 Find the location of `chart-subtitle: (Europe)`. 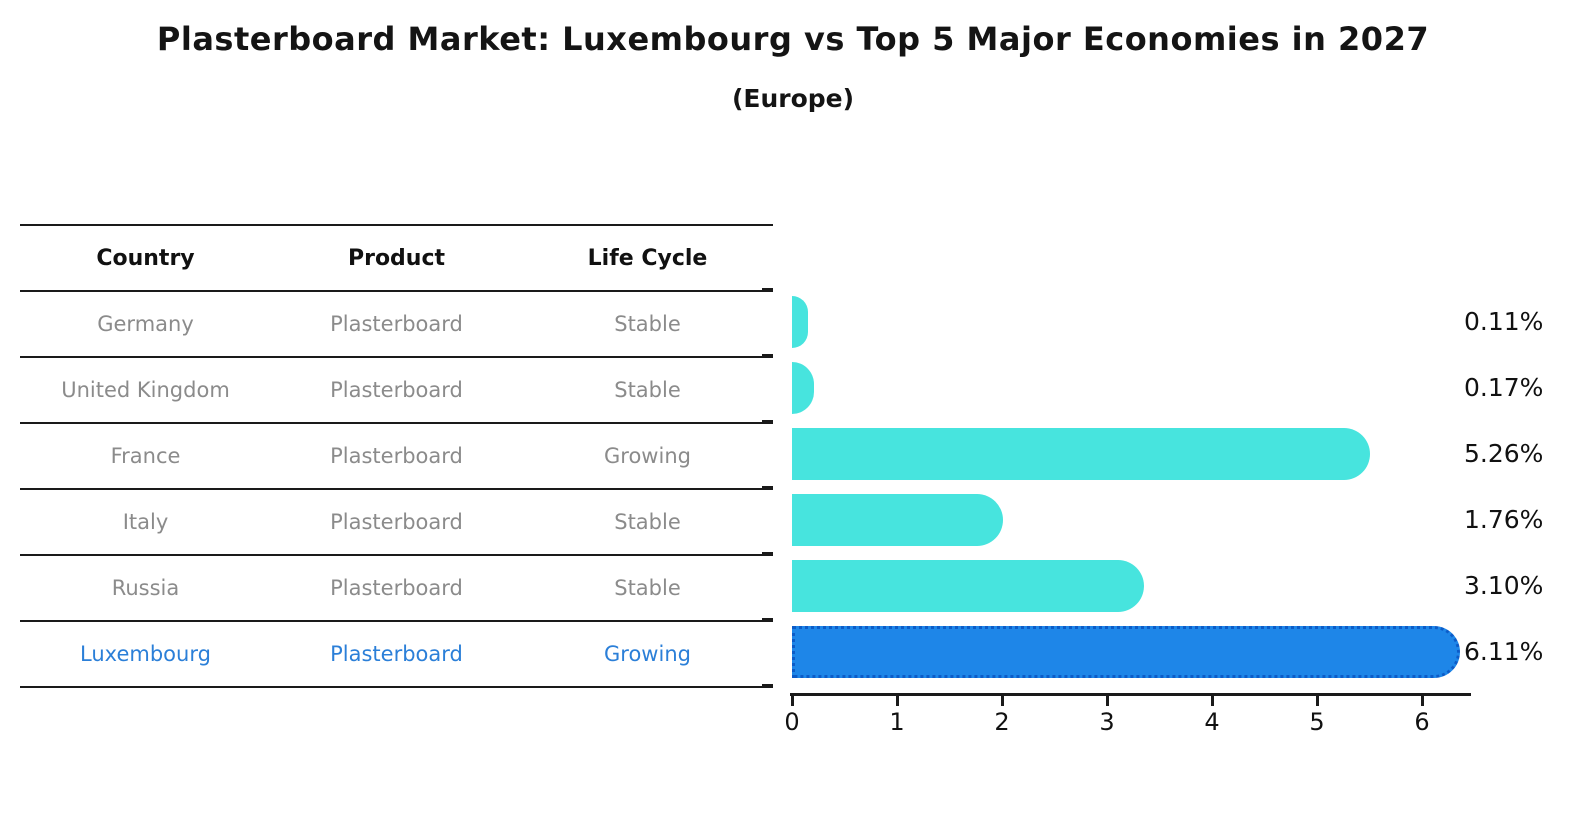

chart-subtitle: (Europe) is located at coordinates (793, 98).